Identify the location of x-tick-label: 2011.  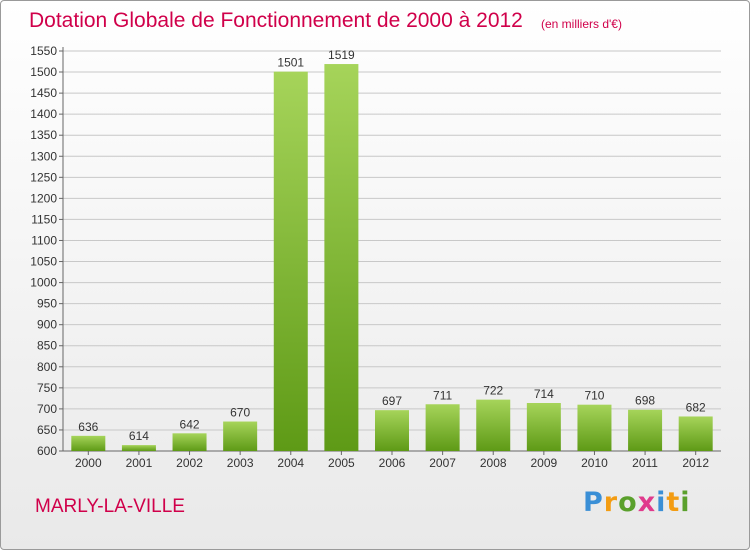
(645, 463).